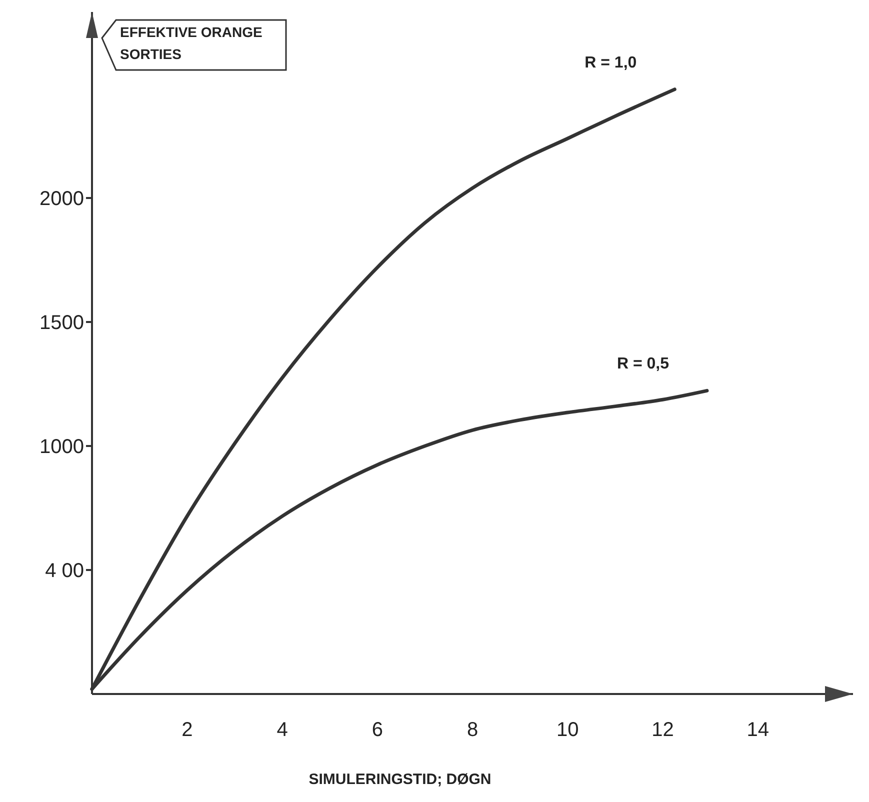 The height and width of the screenshot is (802, 869). I want to click on y-tick-label: 1000, so click(62, 447).